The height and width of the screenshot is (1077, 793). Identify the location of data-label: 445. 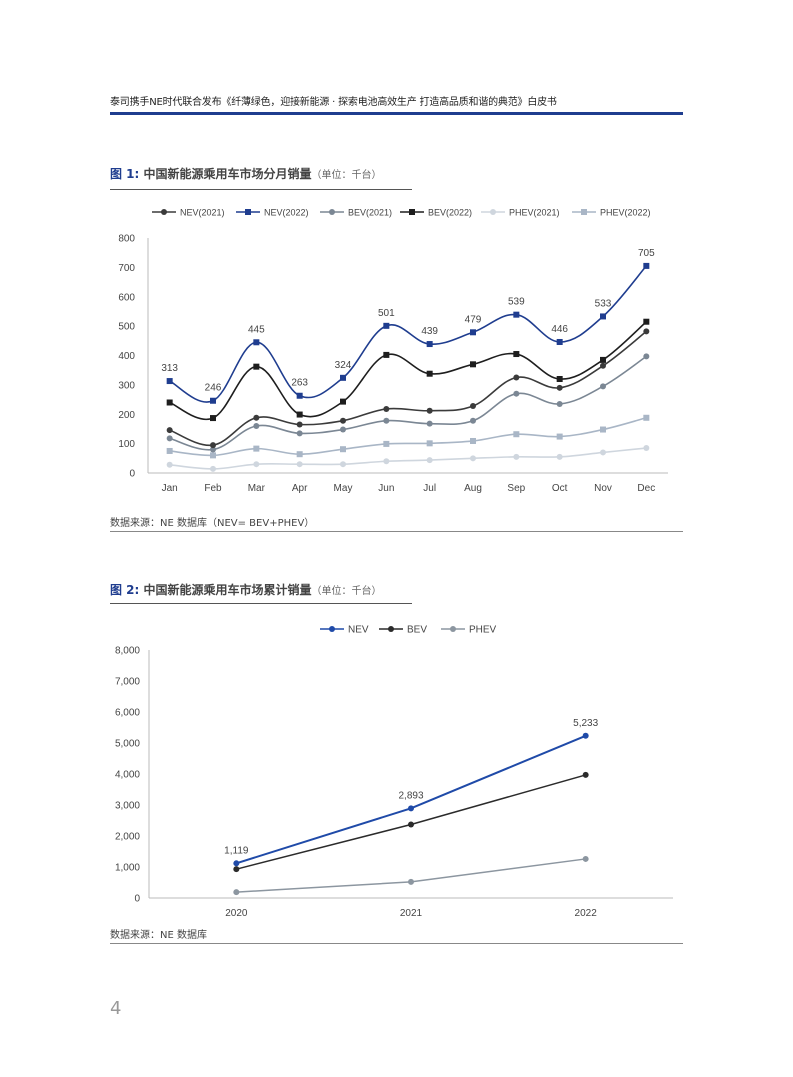
(256, 329).